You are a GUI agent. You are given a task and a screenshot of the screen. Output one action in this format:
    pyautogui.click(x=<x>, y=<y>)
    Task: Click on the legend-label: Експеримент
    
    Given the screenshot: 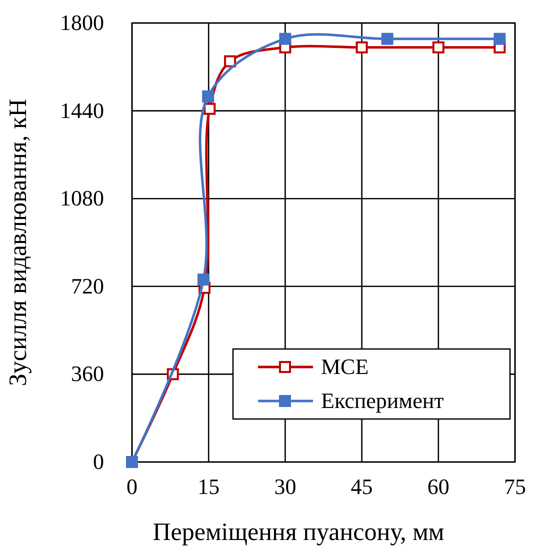 What is the action you would take?
    pyautogui.click(x=382, y=400)
    